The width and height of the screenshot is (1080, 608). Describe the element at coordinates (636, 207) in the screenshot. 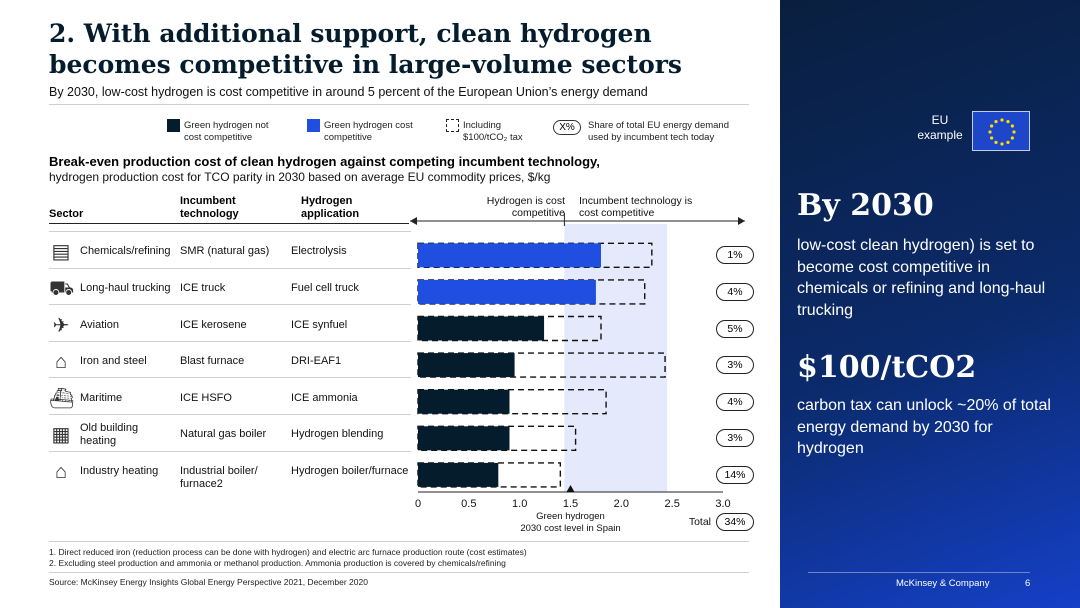

I see `annotation-incumbent-competitive: Incumbent technology is cost competitive` at that location.